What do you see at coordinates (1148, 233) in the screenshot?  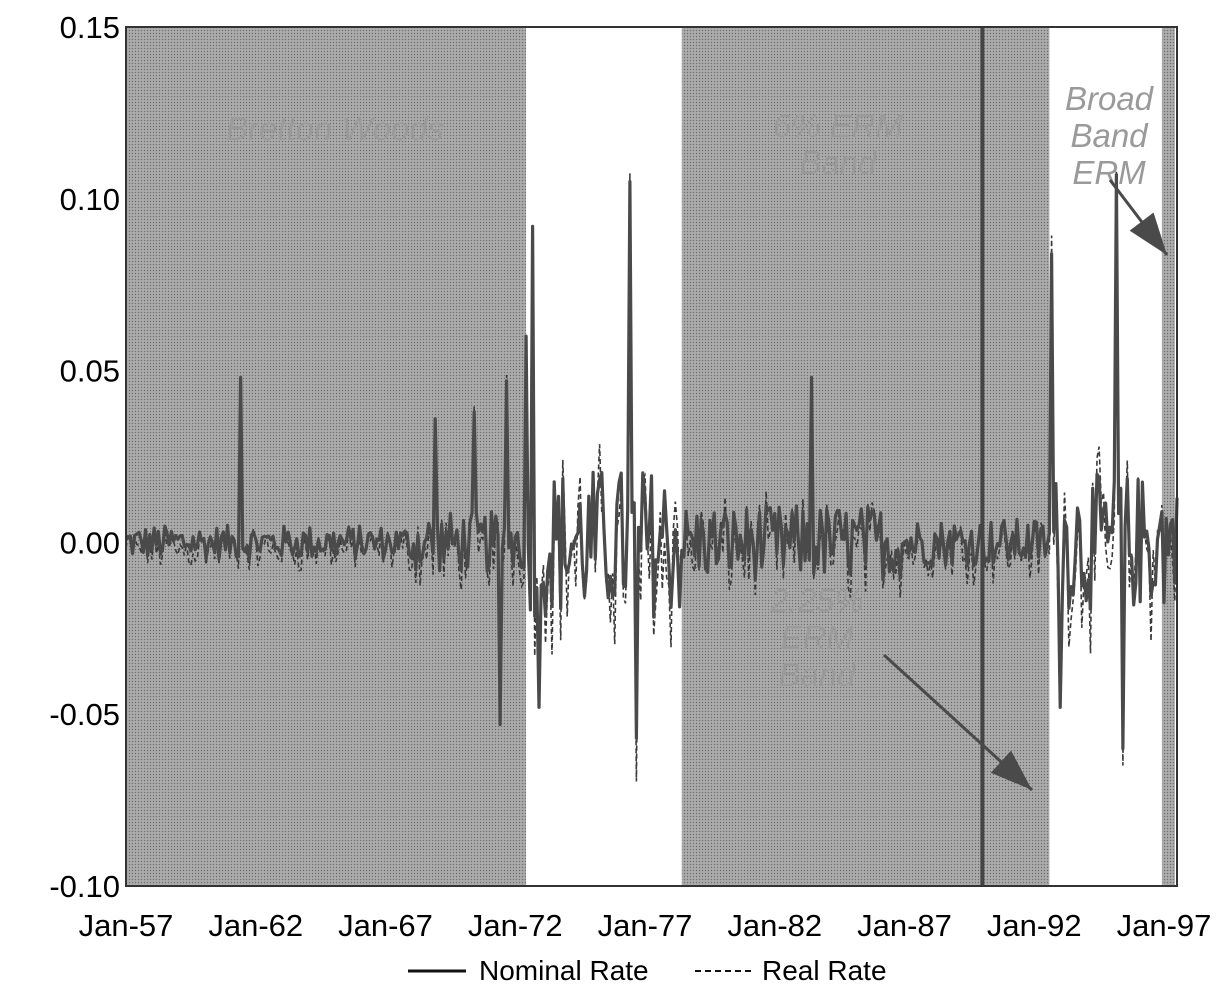 I see `arrow-broad-band-head` at bounding box center [1148, 233].